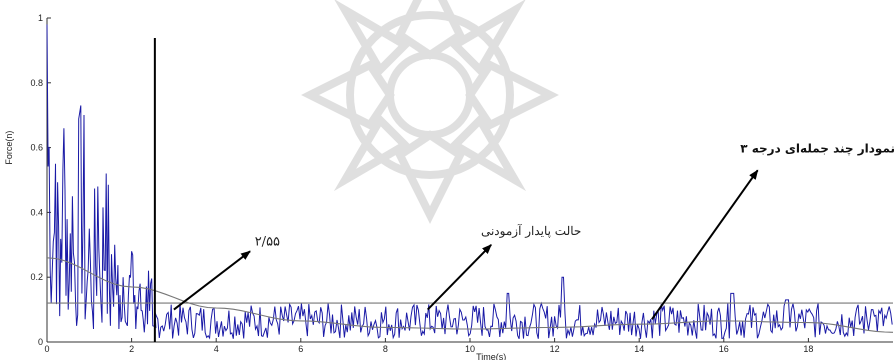 This screenshot has width=896, height=360. What do you see at coordinates (36, 83) in the screenshot?
I see `y-tick-label: 0.8` at bounding box center [36, 83].